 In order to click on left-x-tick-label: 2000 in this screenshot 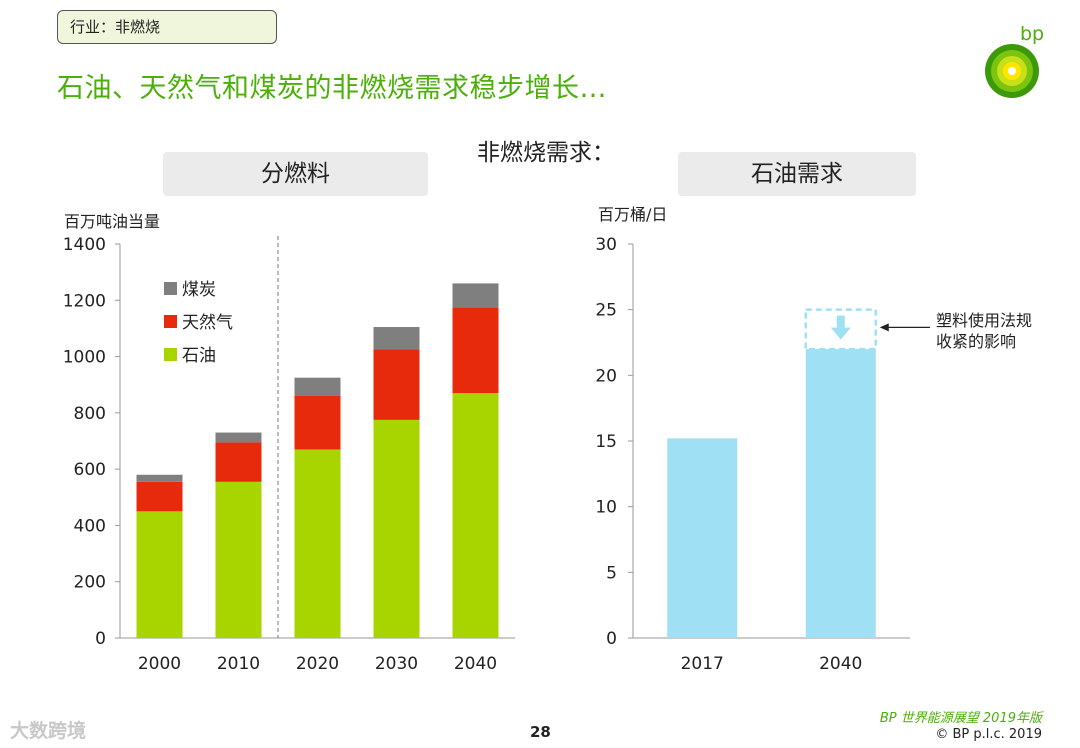, I will do `click(159, 664)`.